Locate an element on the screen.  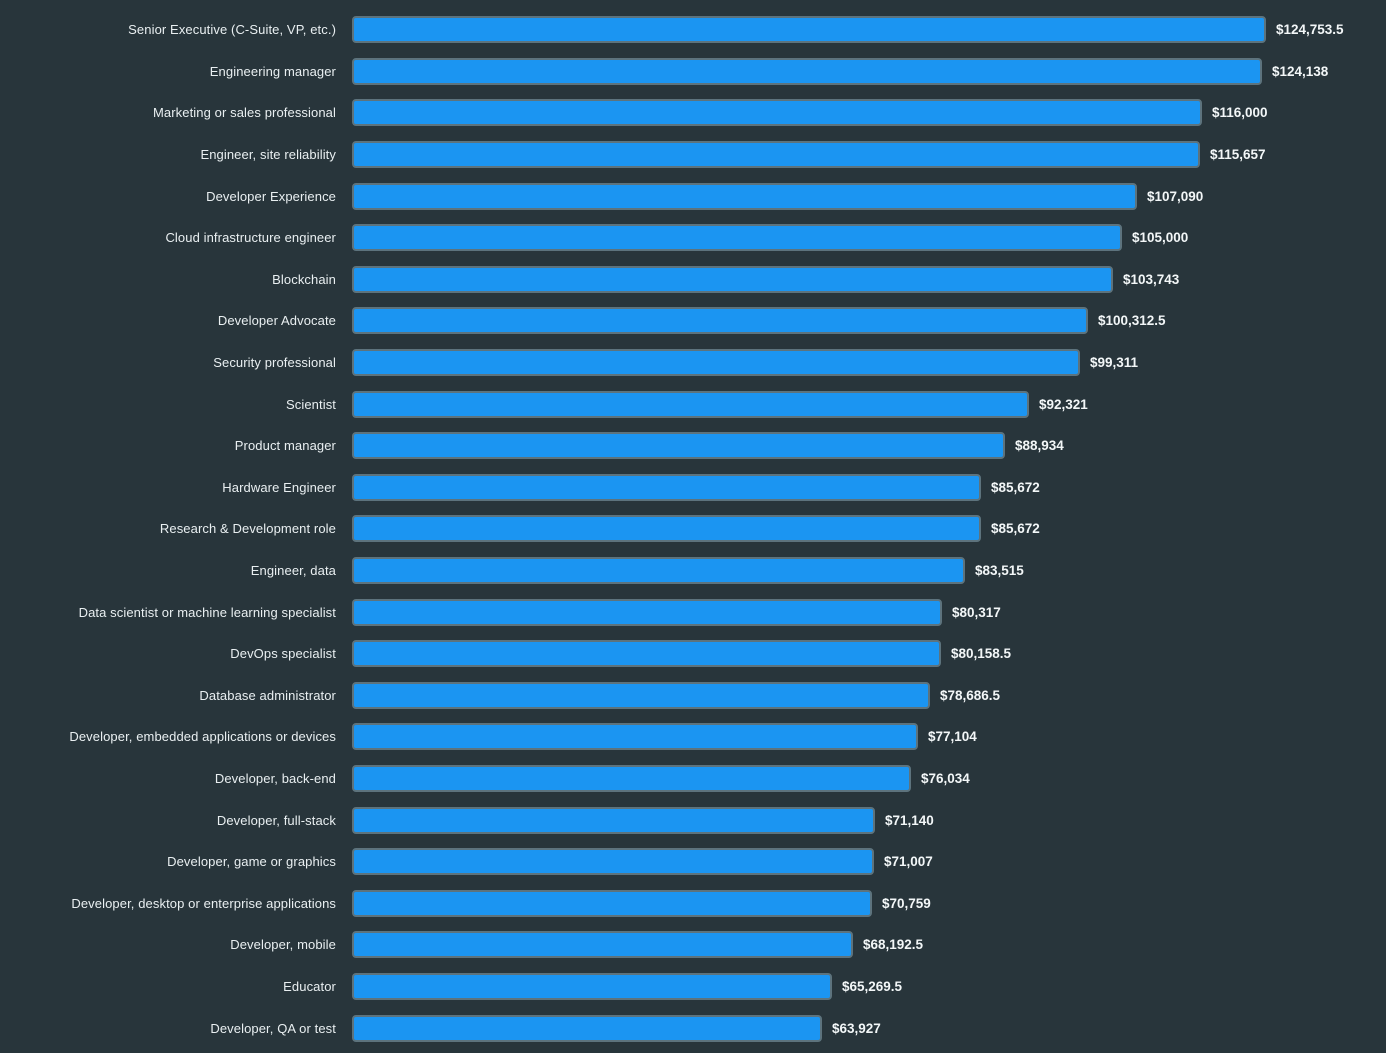
bar-area: $103,743 is located at coordinates (869, 279).